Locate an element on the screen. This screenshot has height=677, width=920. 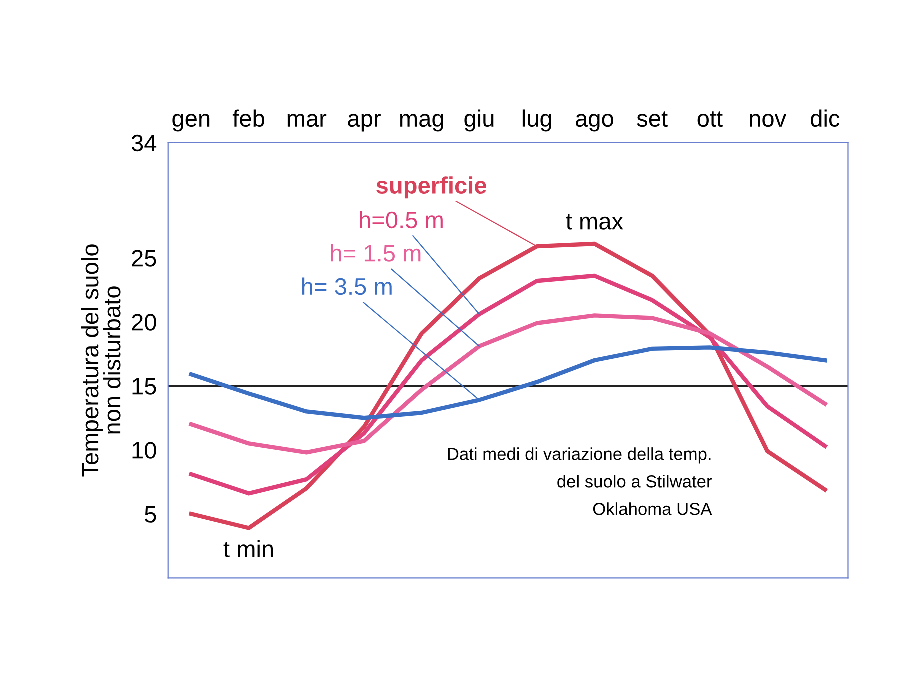
y-tick-label: 10 is located at coordinates (144, 450).